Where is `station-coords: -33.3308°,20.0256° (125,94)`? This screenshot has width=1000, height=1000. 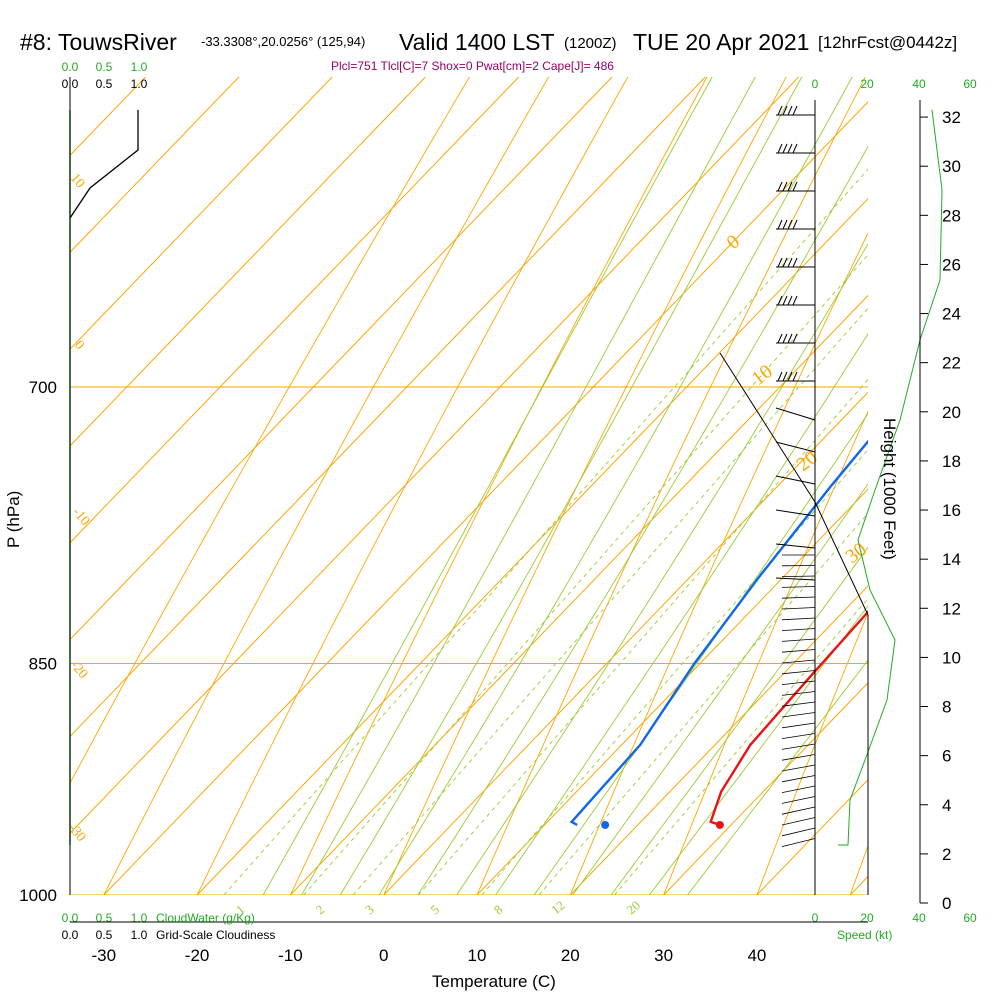 station-coords: -33.3308°,20.0256° (125,94) is located at coordinates (283, 41).